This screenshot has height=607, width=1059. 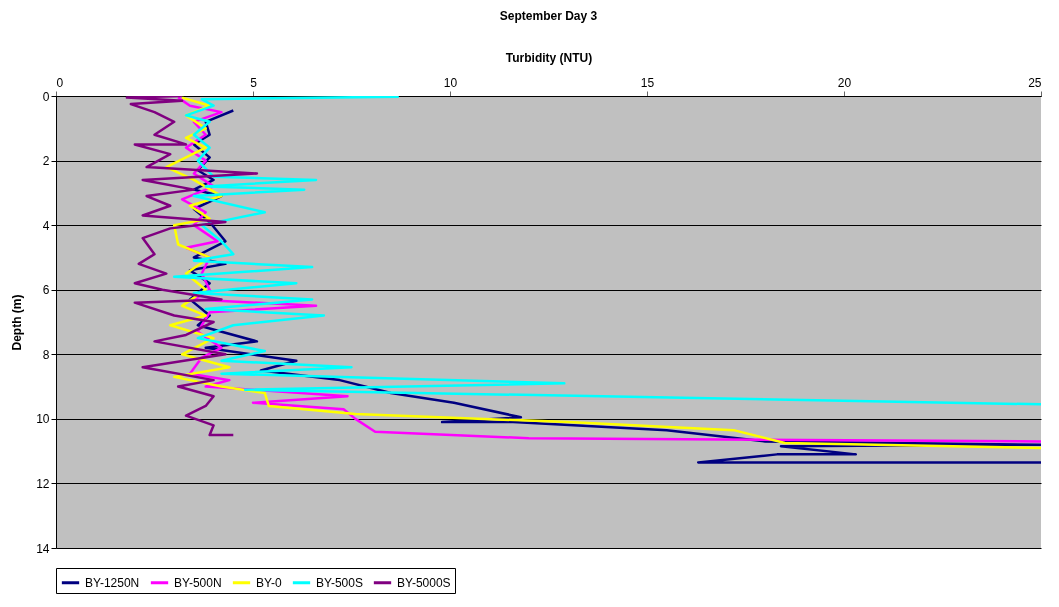 What do you see at coordinates (424, 582) in the screenshot?
I see `legend-label: BY-5000S` at bounding box center [424, 582].